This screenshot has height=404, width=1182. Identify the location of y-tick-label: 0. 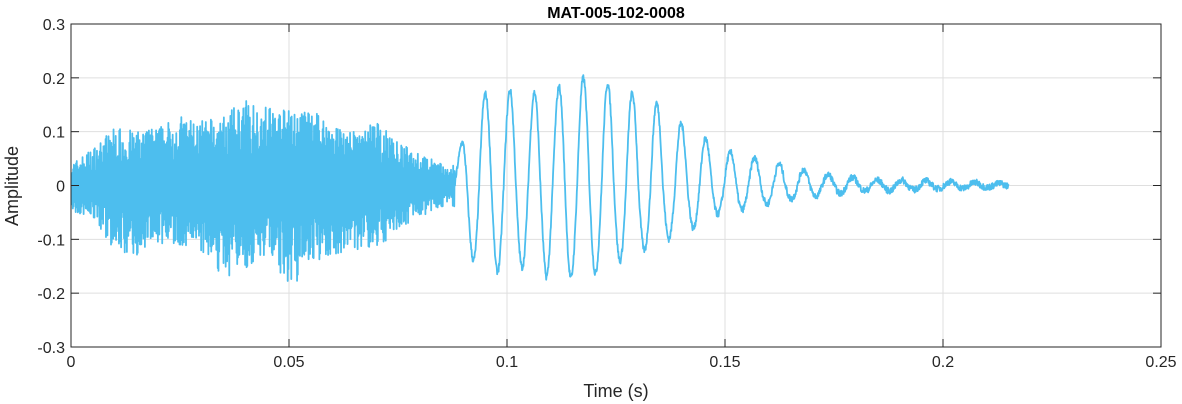
(60, 187).